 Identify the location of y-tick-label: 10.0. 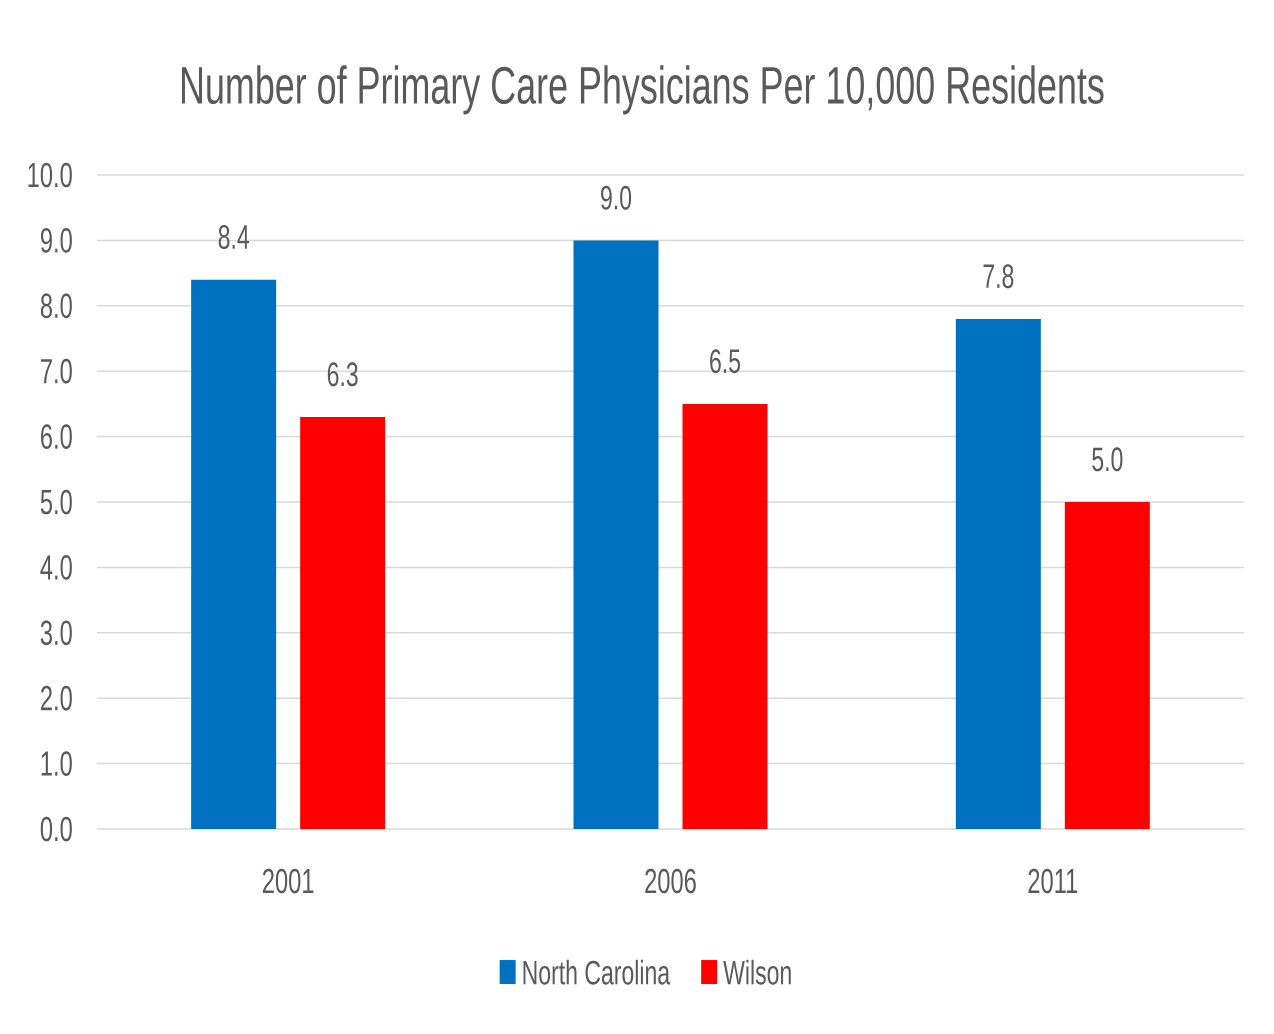
(50, 175).